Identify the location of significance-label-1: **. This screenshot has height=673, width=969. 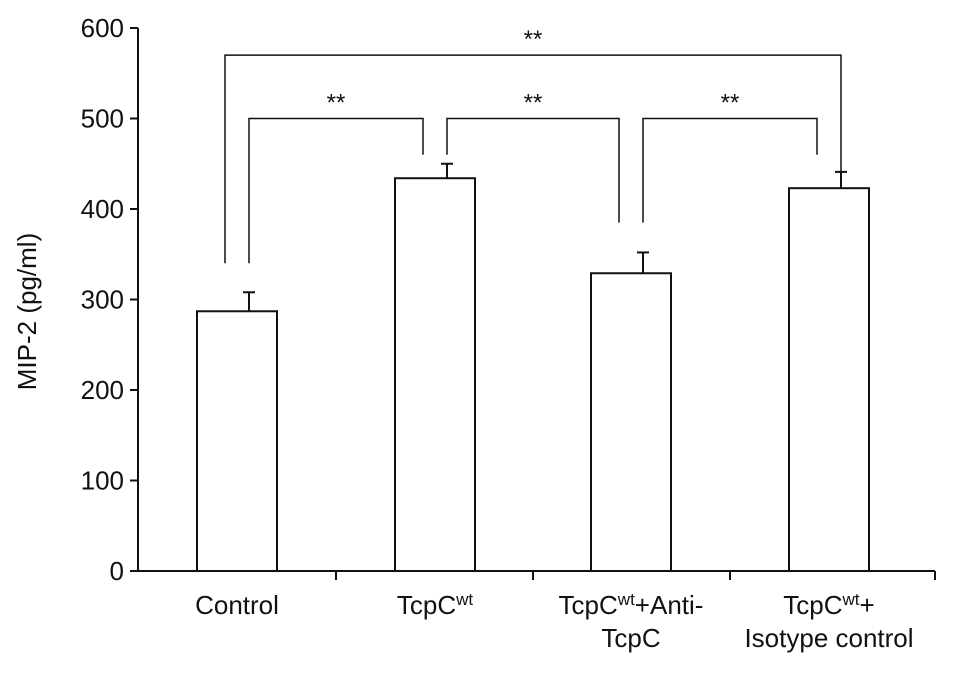
(336, 103).